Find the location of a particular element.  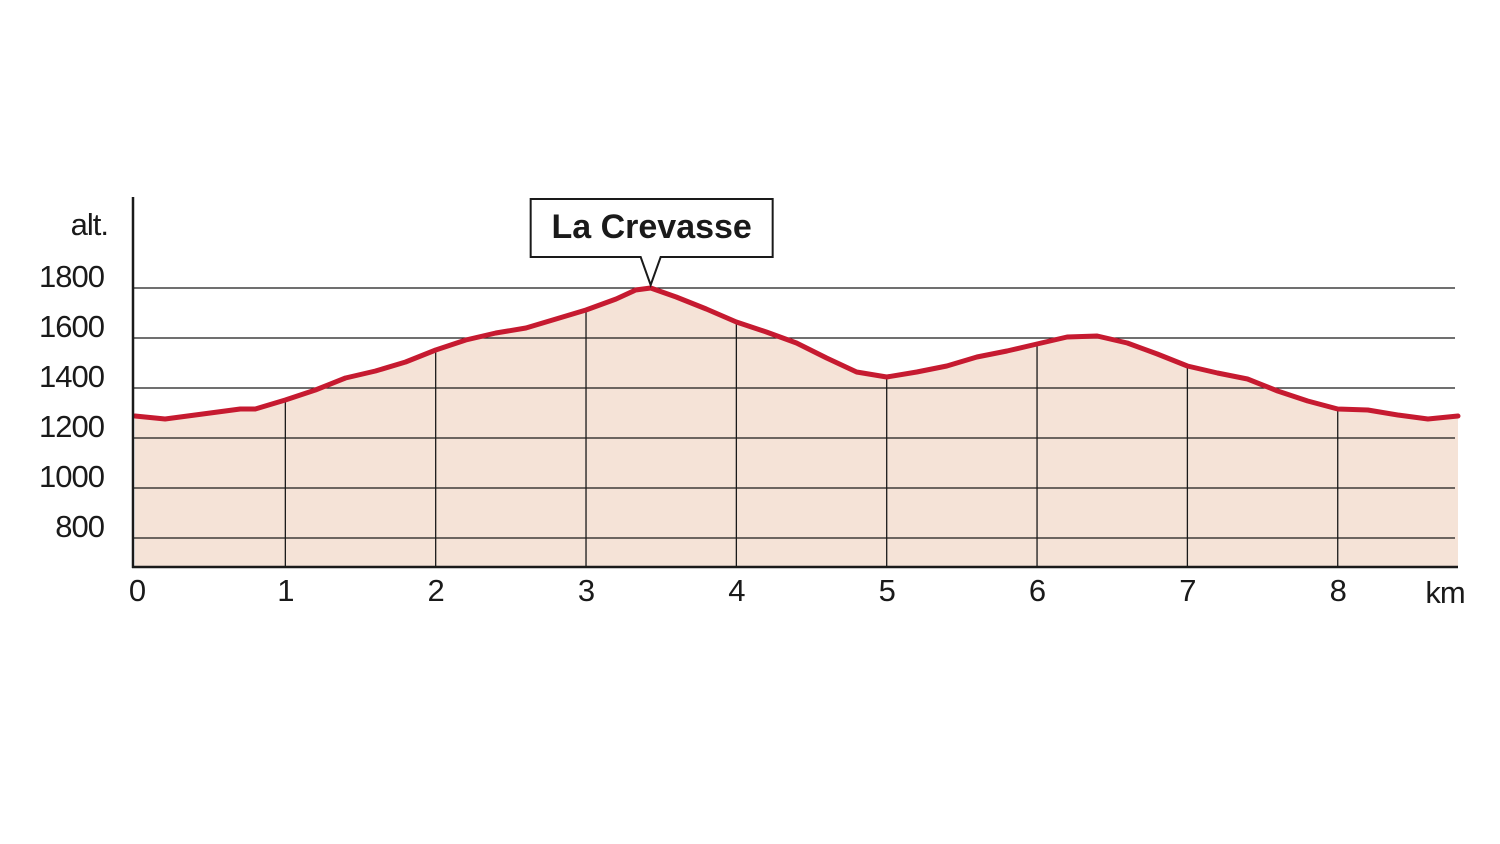

x-tick-label: 0 is located at coordinates (137, 590).